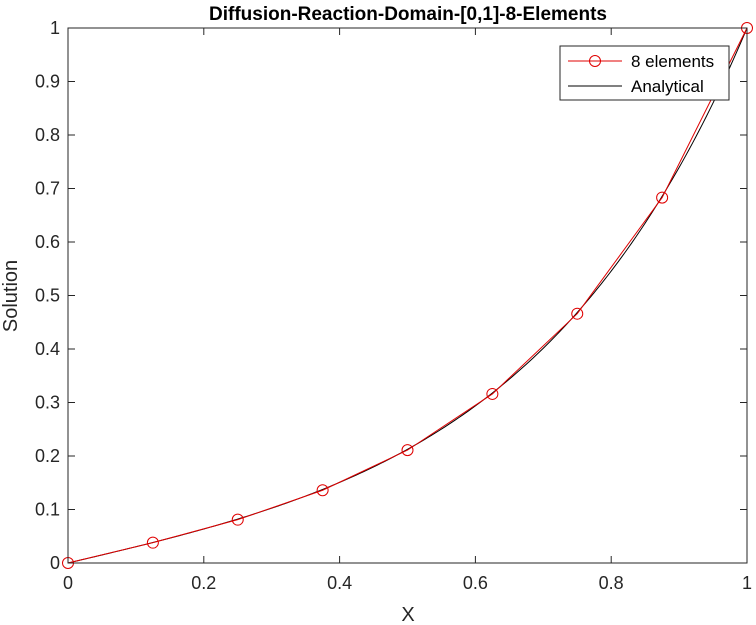 This screenshot has width=756, height=625. What do you see at coordinates (47, 510) in the screenshot?
I see `y-tick-label: 0.1` at bounding box center [47, 510].